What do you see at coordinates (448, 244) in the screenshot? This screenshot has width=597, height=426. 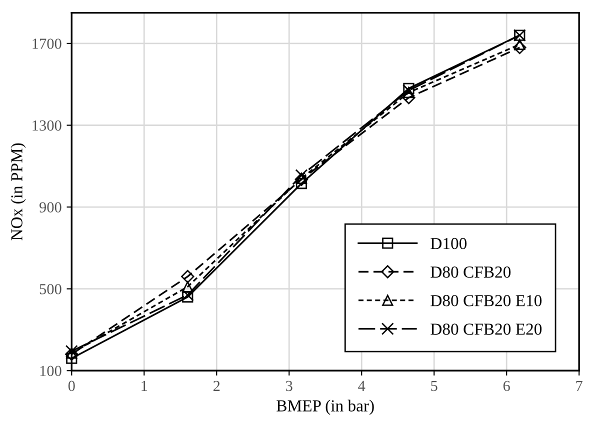 I see `legend-label: D100` at bounding box center [448, 244].